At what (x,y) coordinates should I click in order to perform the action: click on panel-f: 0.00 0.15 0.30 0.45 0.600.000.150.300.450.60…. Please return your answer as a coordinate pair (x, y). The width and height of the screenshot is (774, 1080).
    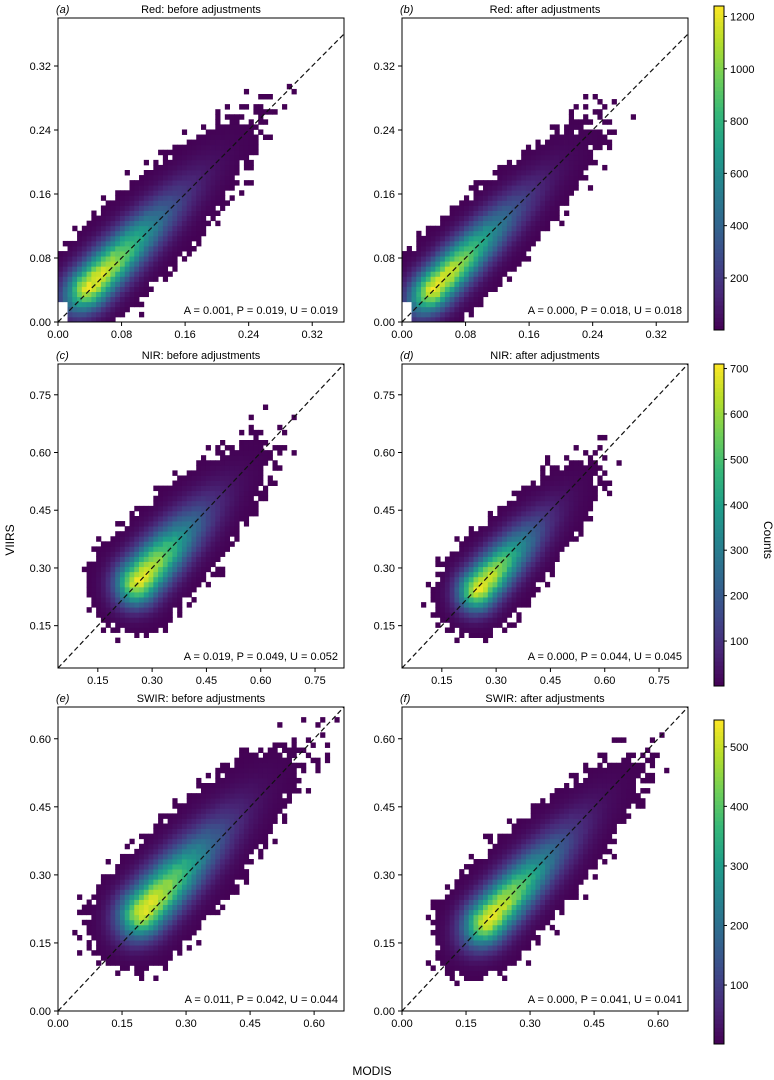
    Looking at the image, I should click on (531, 861).